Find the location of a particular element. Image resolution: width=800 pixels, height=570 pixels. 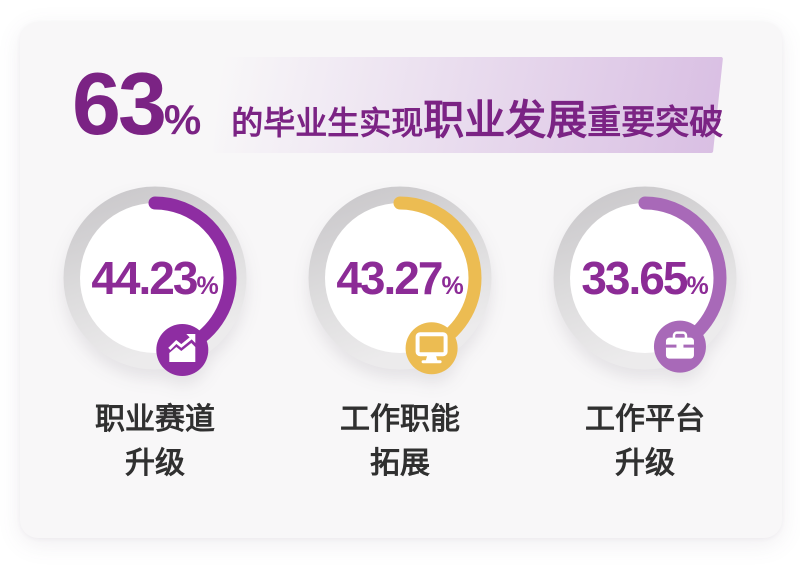

ring-value: 43.27% is located at coordinates (400, 278).